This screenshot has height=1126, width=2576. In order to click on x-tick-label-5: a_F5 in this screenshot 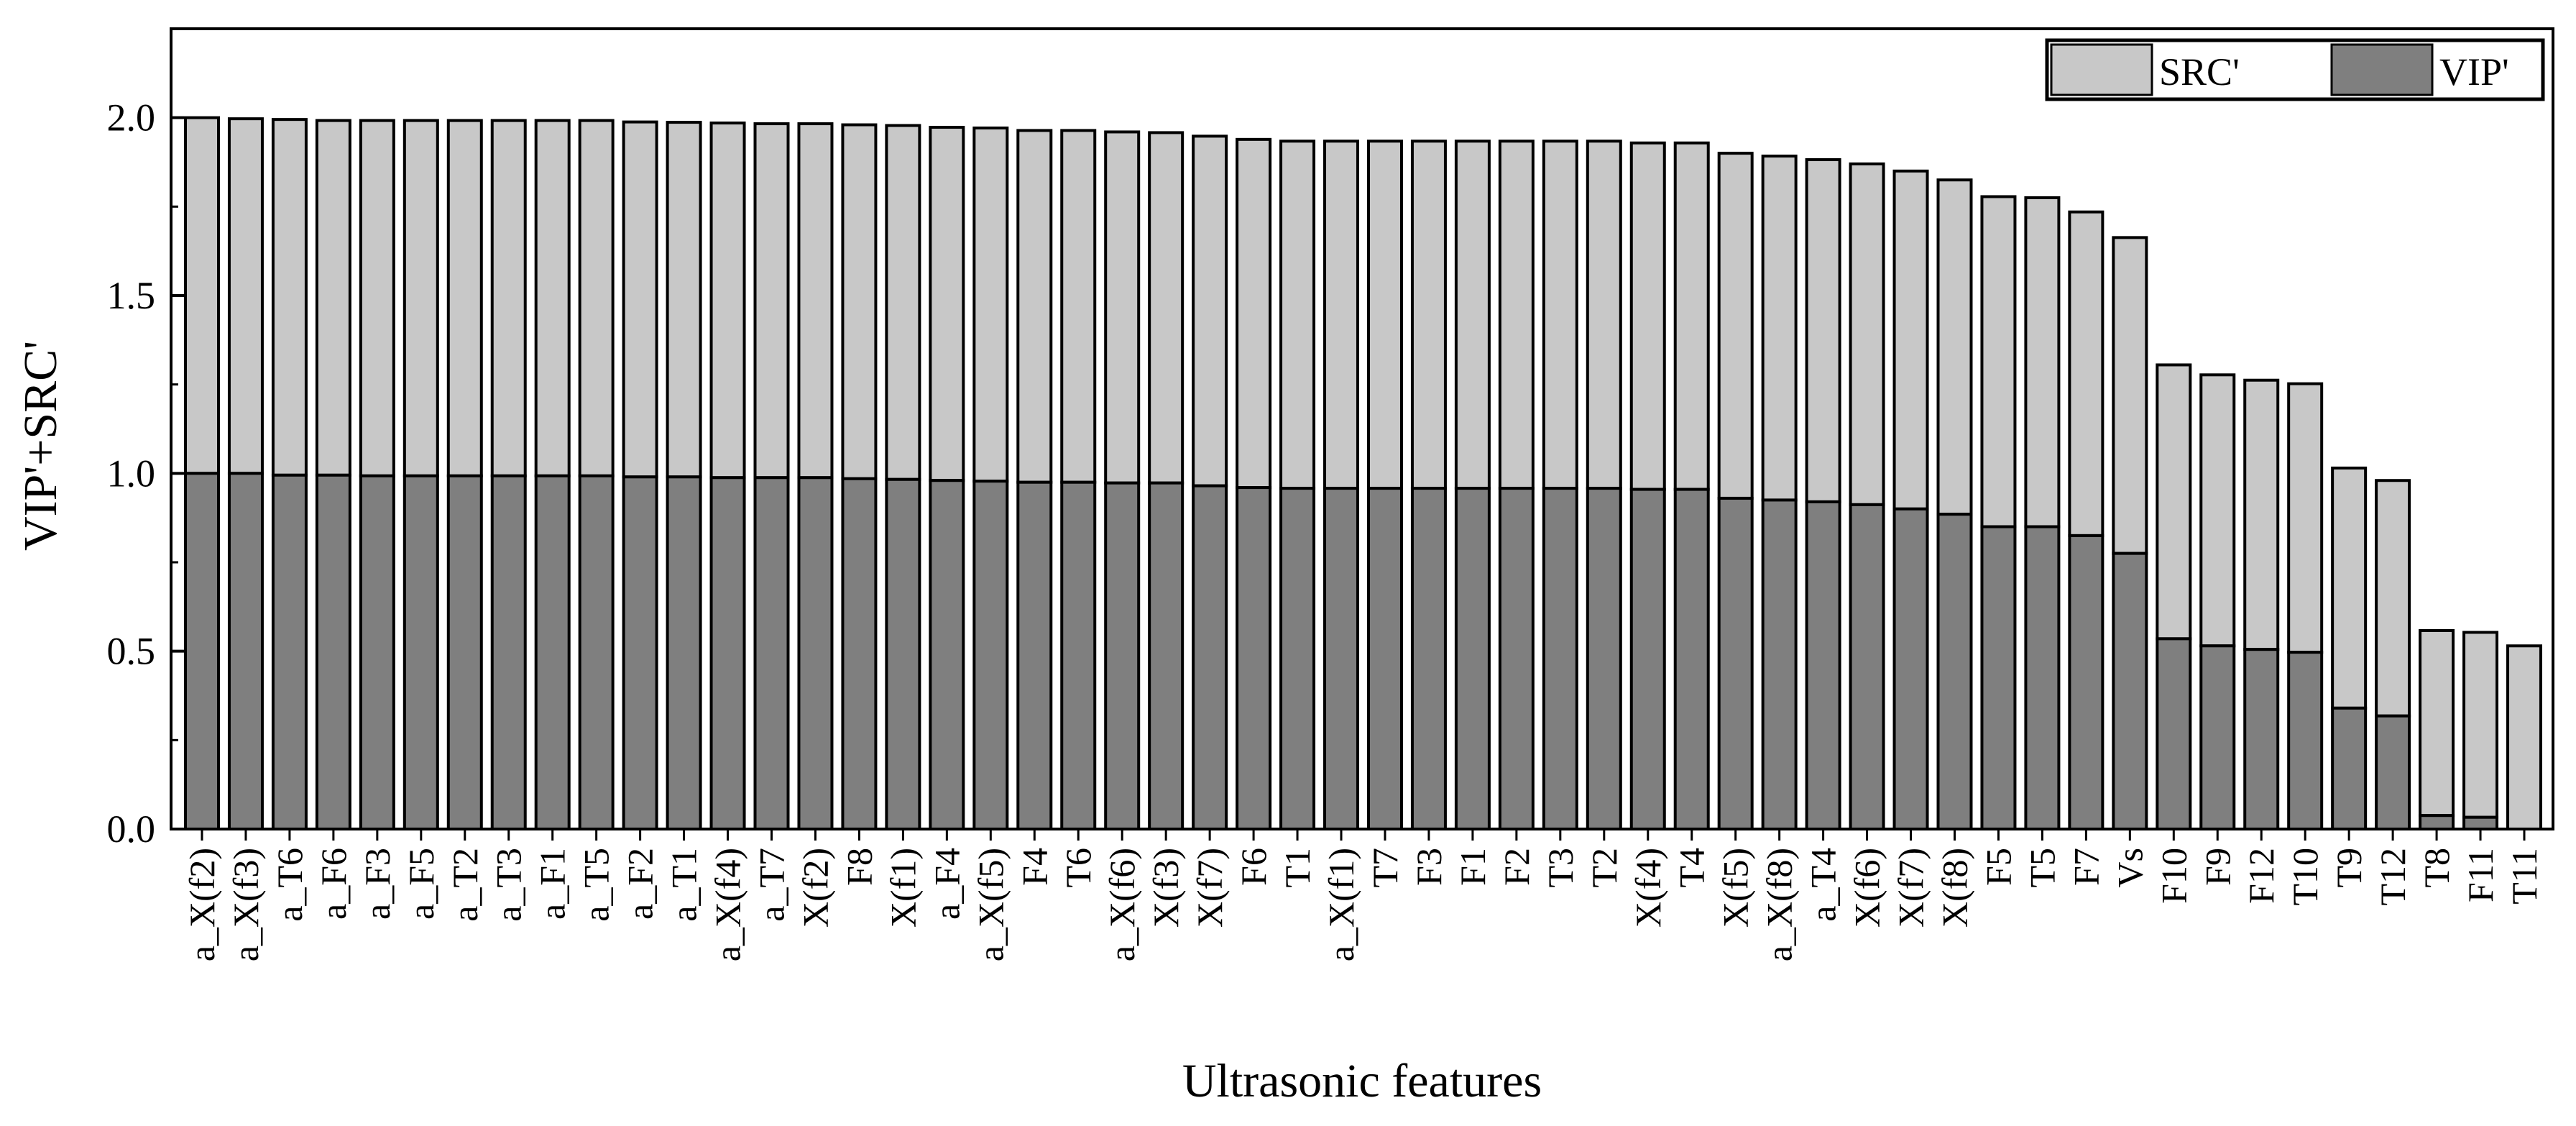, I will do `click(421, 884)`.